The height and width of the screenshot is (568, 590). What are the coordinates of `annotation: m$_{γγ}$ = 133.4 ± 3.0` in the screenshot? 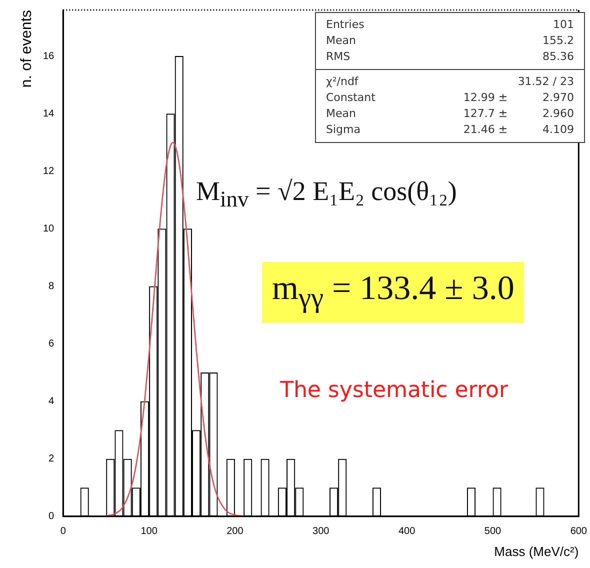 It's located at (393, 292).